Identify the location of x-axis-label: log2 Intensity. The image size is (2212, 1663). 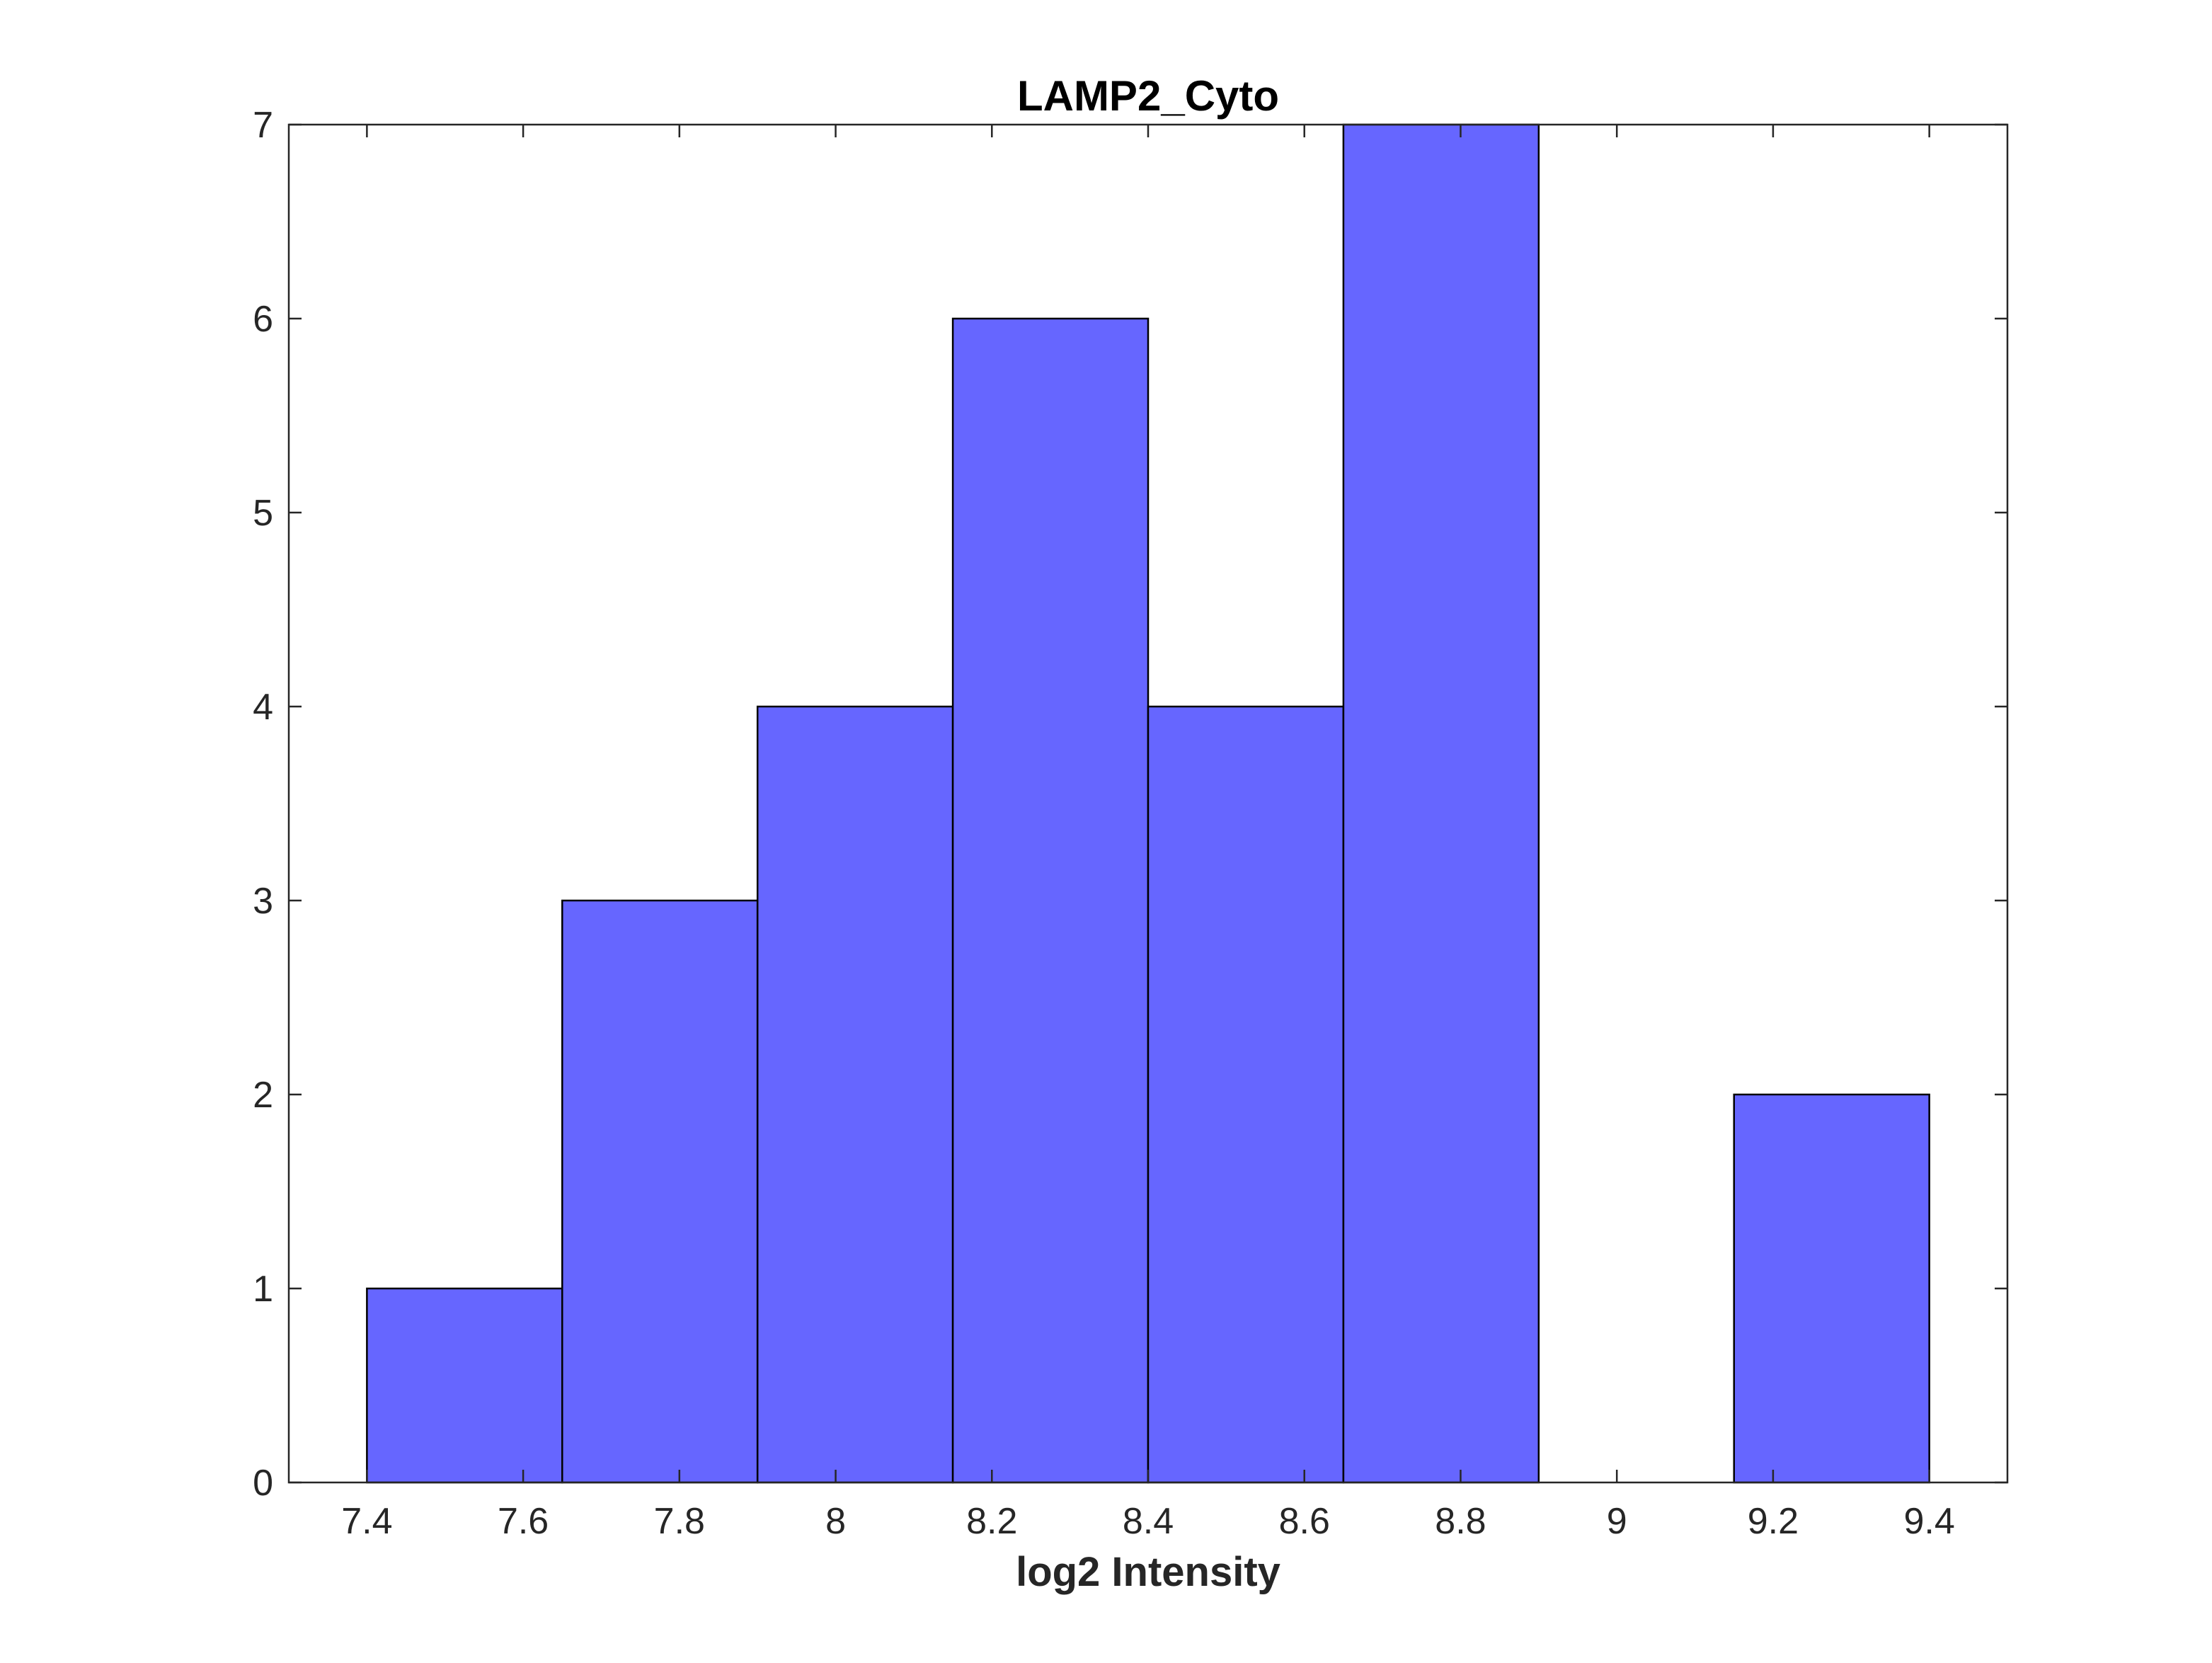
(1148, 1572).